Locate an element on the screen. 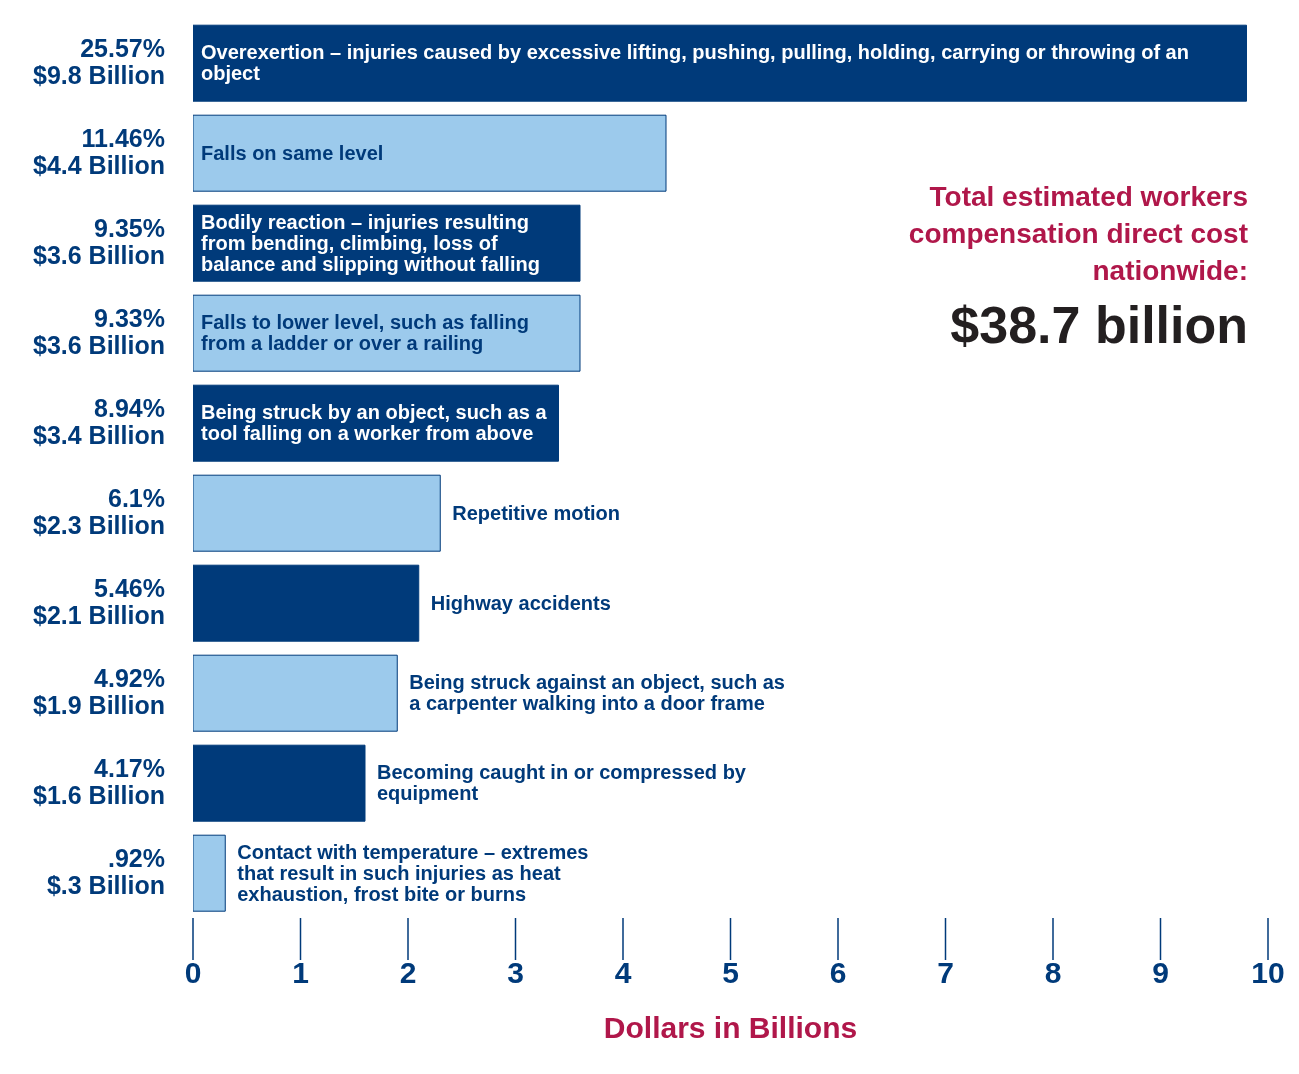 The image size is (1299, 1074). y-tick-label: Being struck by an object, such as a tool falling on a worker from above is located at coordinates (374, 423).